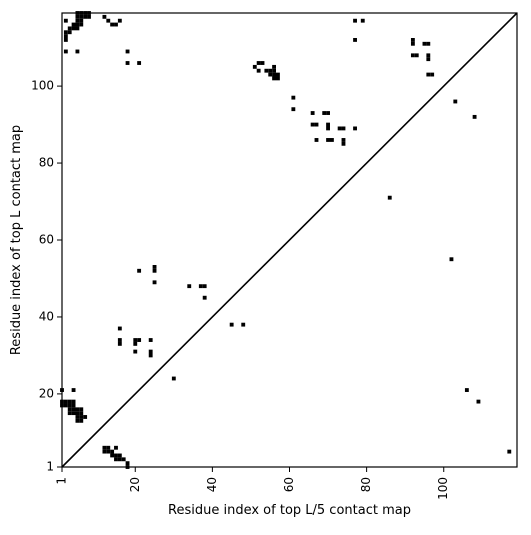  What do you see at coordinates (50, 467) in the screenshot?
I see `y-tick-label: 1` at bounding box center [50, 467].